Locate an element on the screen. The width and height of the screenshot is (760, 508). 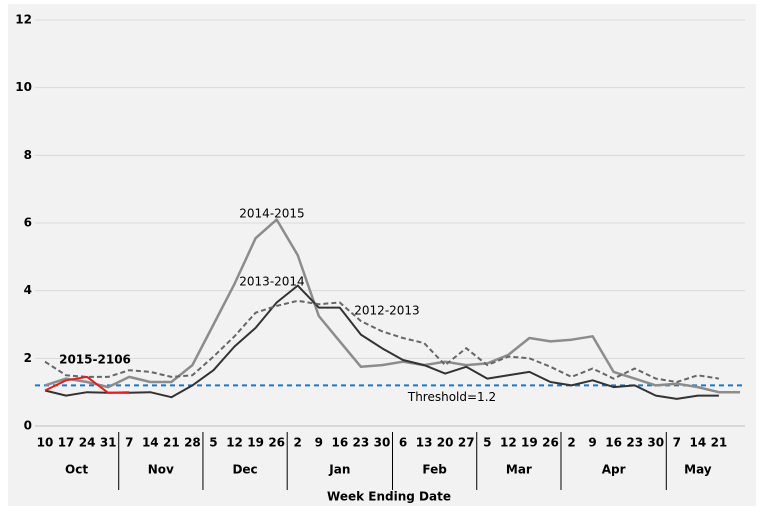
y-tick-label: 6 is located at coordinates (28, 223).